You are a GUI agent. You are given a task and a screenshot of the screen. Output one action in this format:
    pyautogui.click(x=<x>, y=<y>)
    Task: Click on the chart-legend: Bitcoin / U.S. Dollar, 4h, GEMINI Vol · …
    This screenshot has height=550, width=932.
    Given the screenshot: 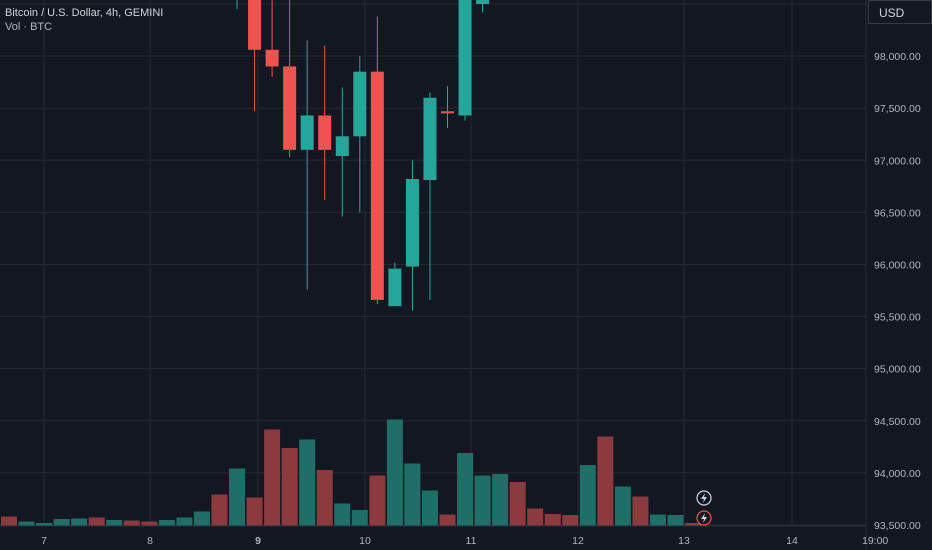 What is the action you would take?
    pyautogui.click(x=84, y=20)
    